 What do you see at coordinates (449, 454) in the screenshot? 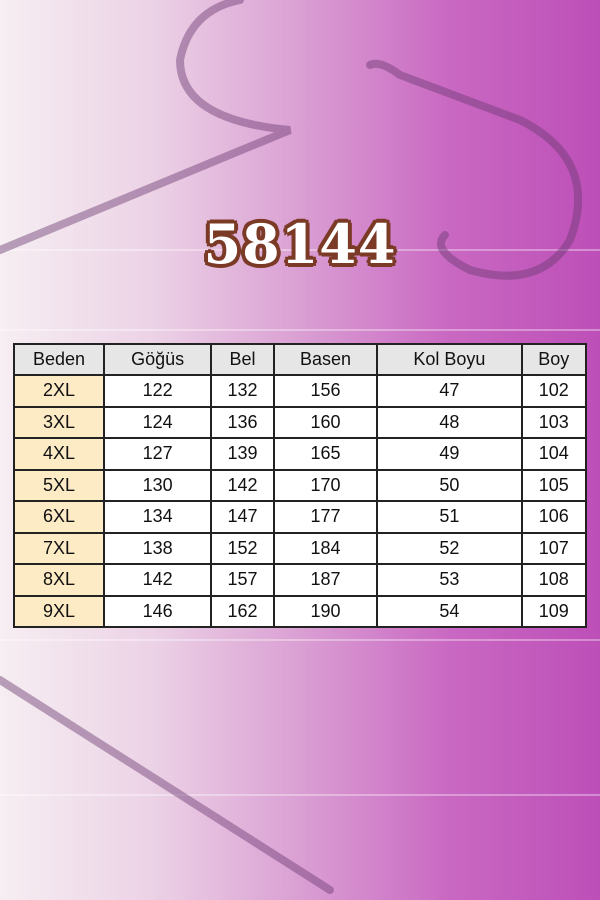
I see `measurement-cell: 49` at bounding box center [449, 454].